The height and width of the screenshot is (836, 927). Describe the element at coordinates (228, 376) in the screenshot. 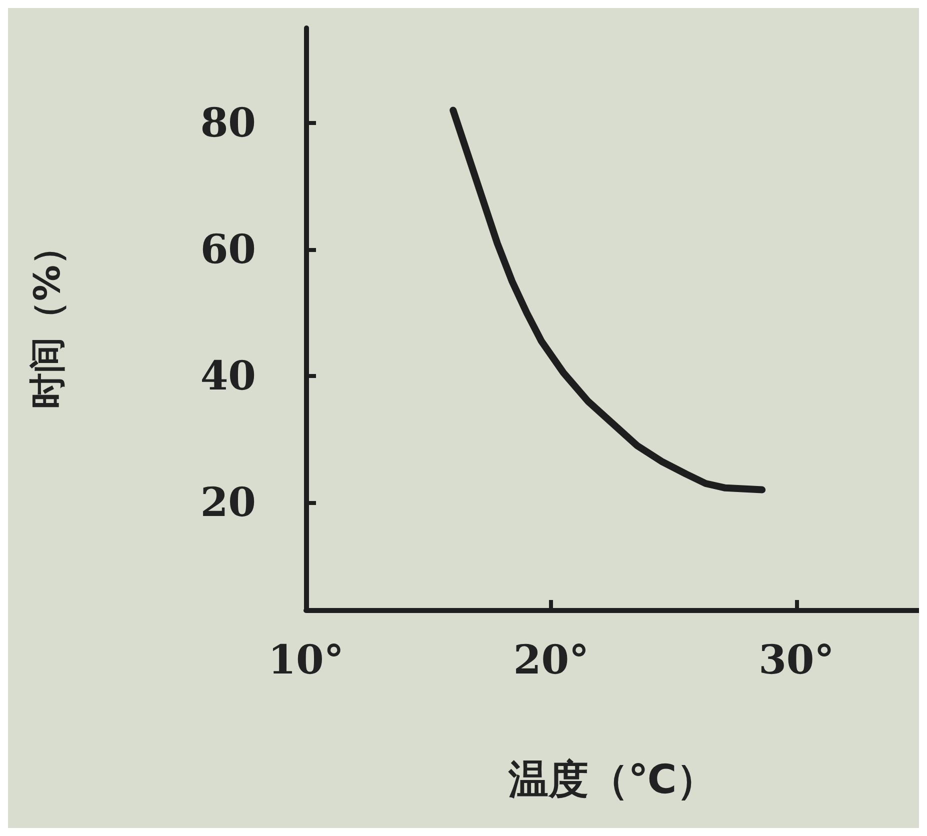

I see `y-tick-label: 40` at that location.